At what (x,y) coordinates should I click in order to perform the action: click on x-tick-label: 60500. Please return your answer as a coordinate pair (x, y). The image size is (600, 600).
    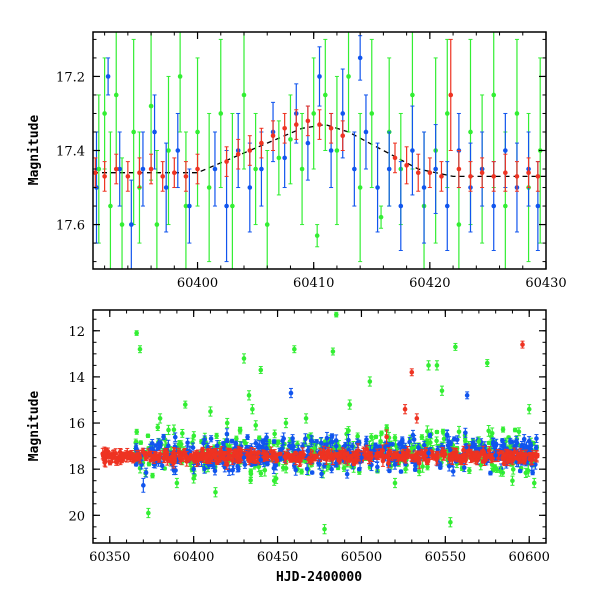
    Looking at the image, I should click on (361, 557).